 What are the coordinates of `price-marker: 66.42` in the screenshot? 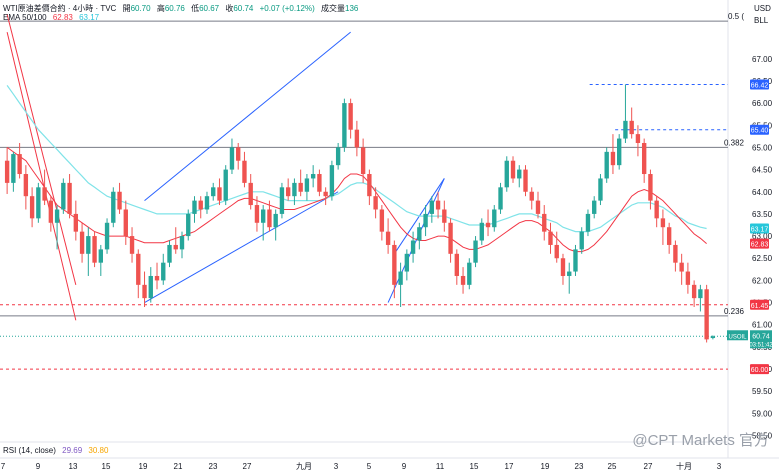 It's located at (759, 84).